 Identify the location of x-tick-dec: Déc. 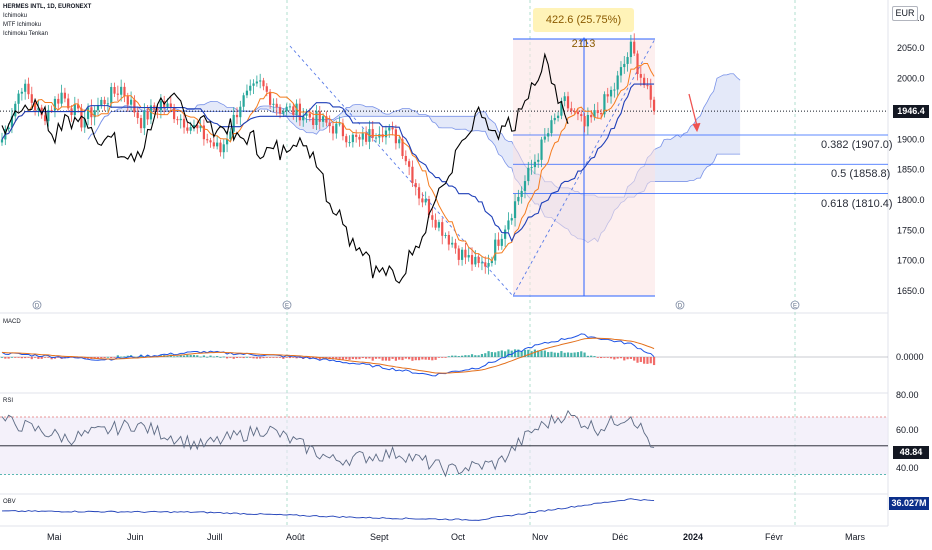
(620, 537).